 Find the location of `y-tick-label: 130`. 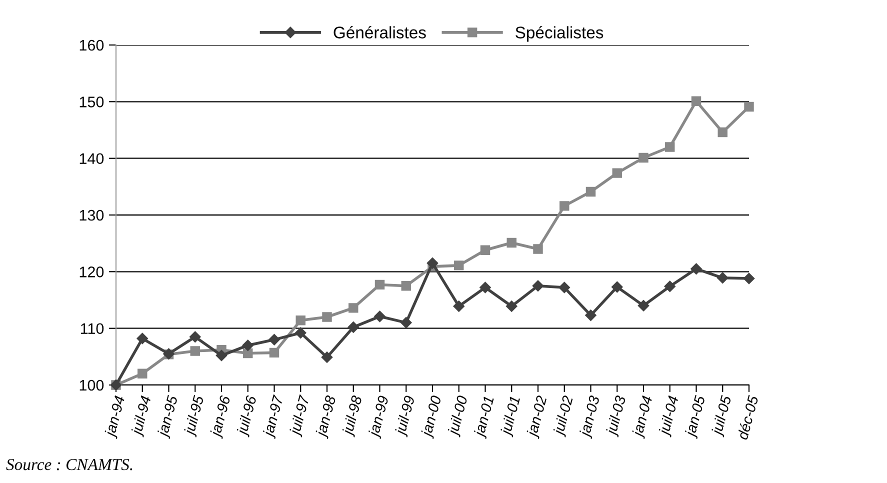

y-tick-label: 130 is located at coordinates (92, 215).